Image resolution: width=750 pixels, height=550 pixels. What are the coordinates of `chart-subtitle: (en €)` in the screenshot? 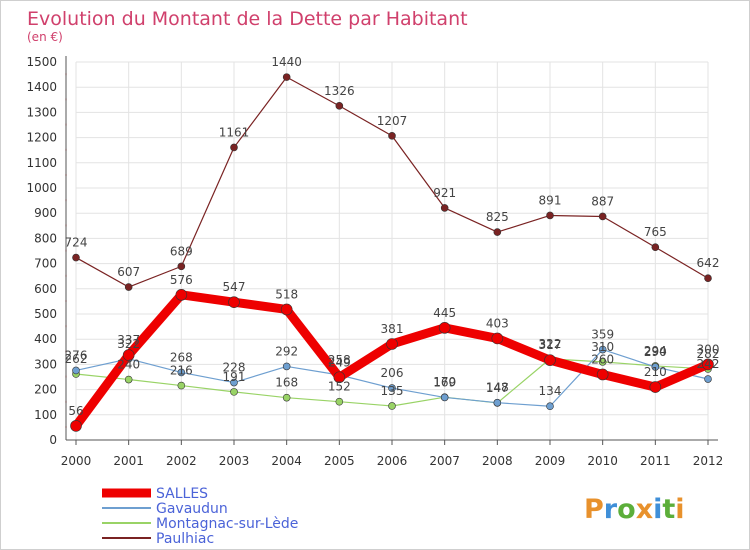 It's located at (45, 37).